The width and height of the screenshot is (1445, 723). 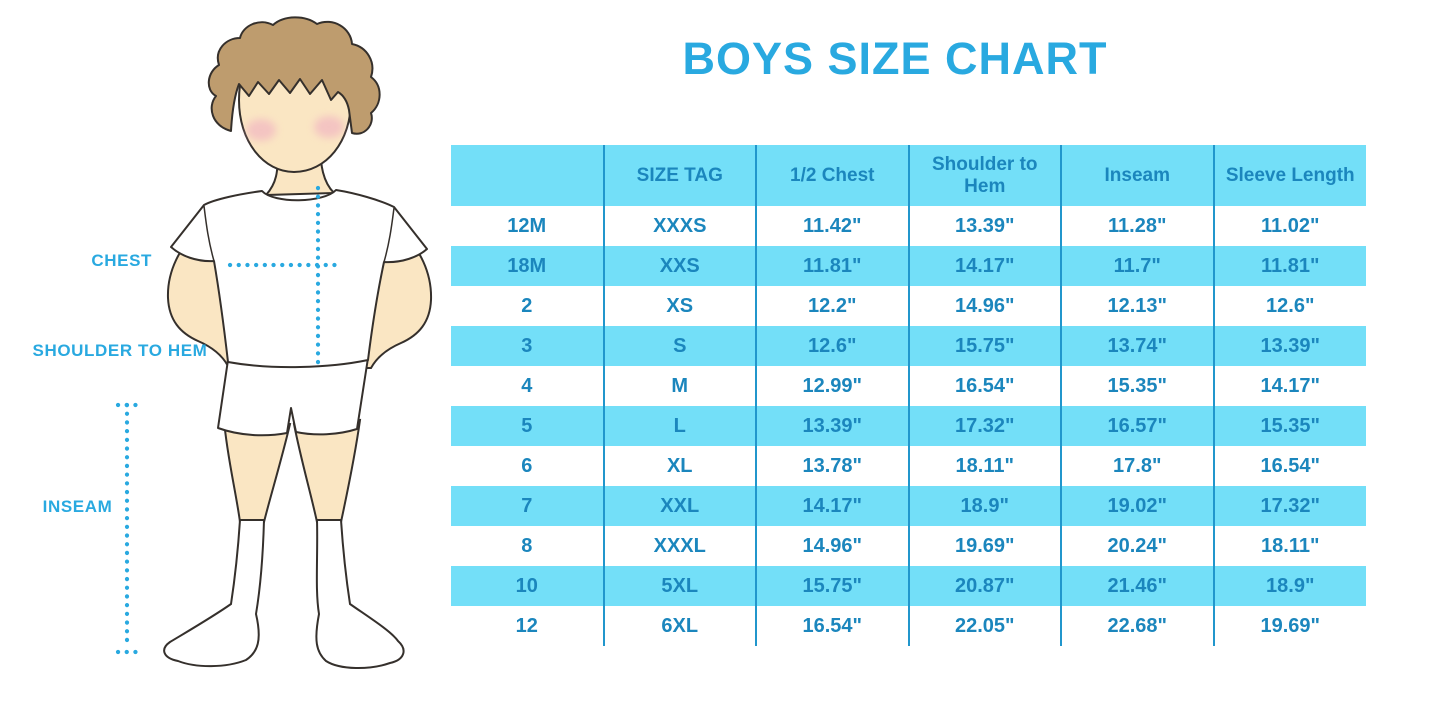 What do you see at coordinates (832, 426) in the screenshot?
I see `cell-half-chest: 13.39"` at bounding box center [832, 426].